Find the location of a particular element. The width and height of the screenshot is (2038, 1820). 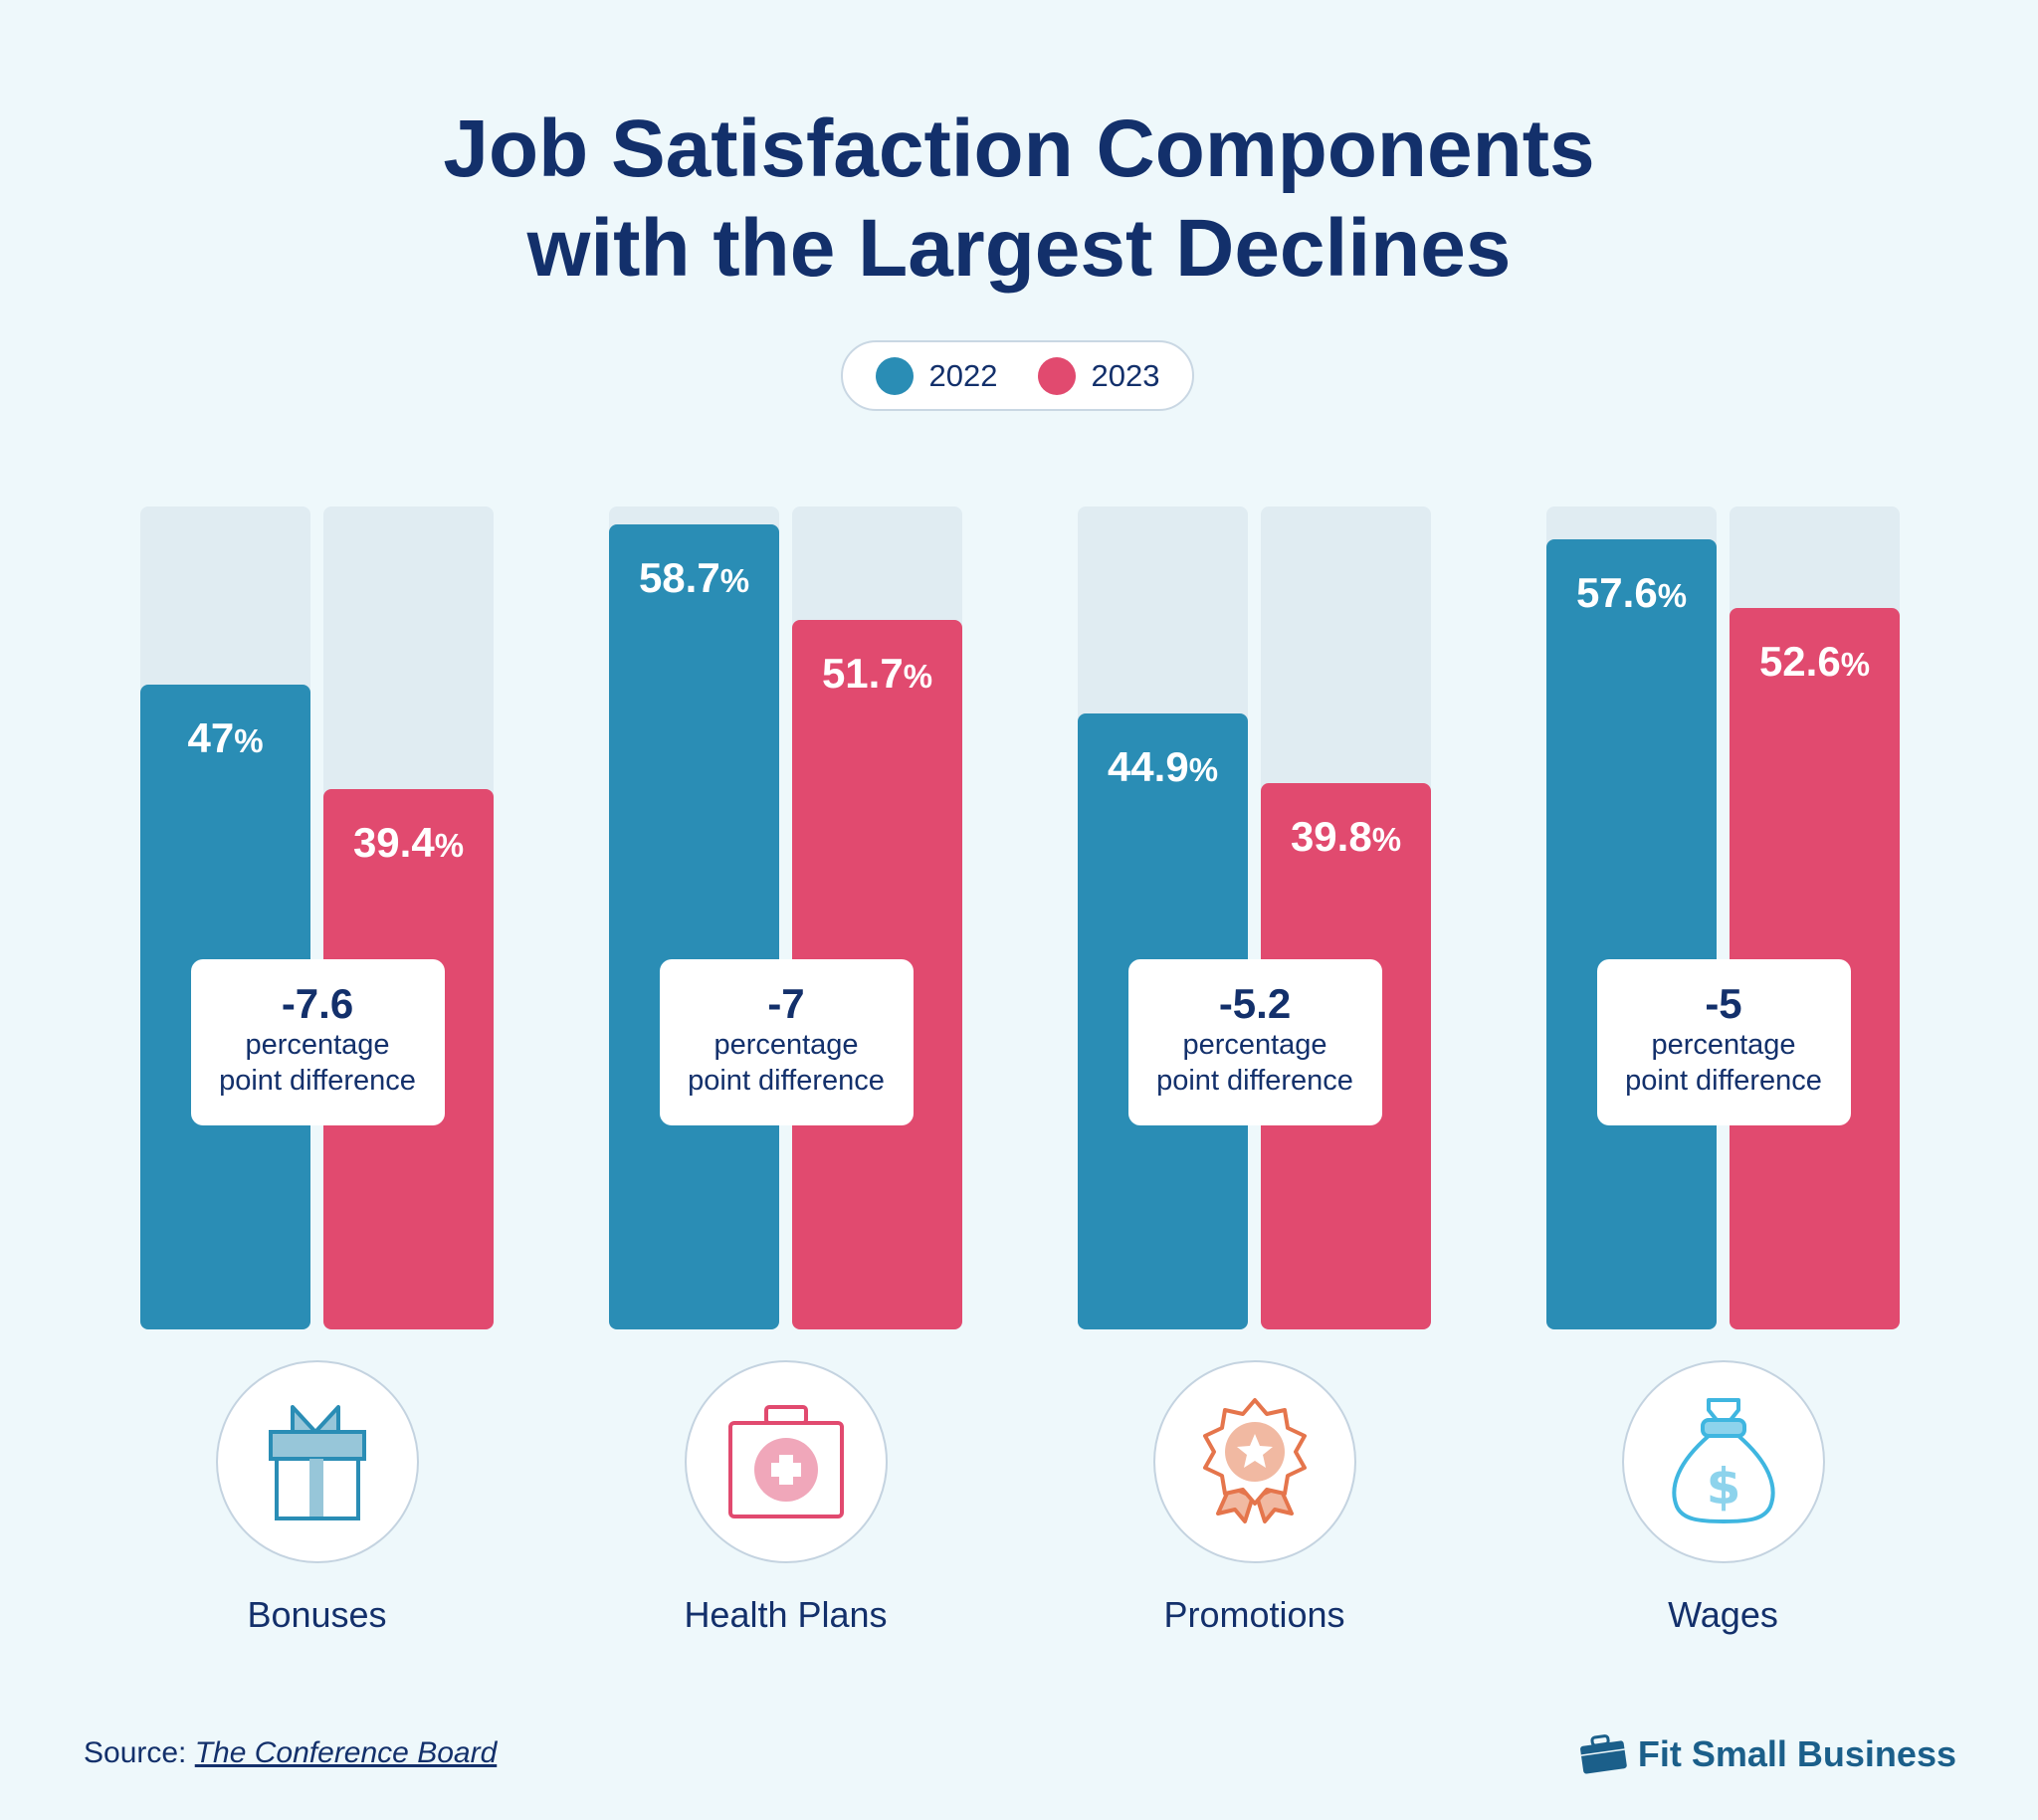

data-label: 39.4% is located at coordinates (408, 843).